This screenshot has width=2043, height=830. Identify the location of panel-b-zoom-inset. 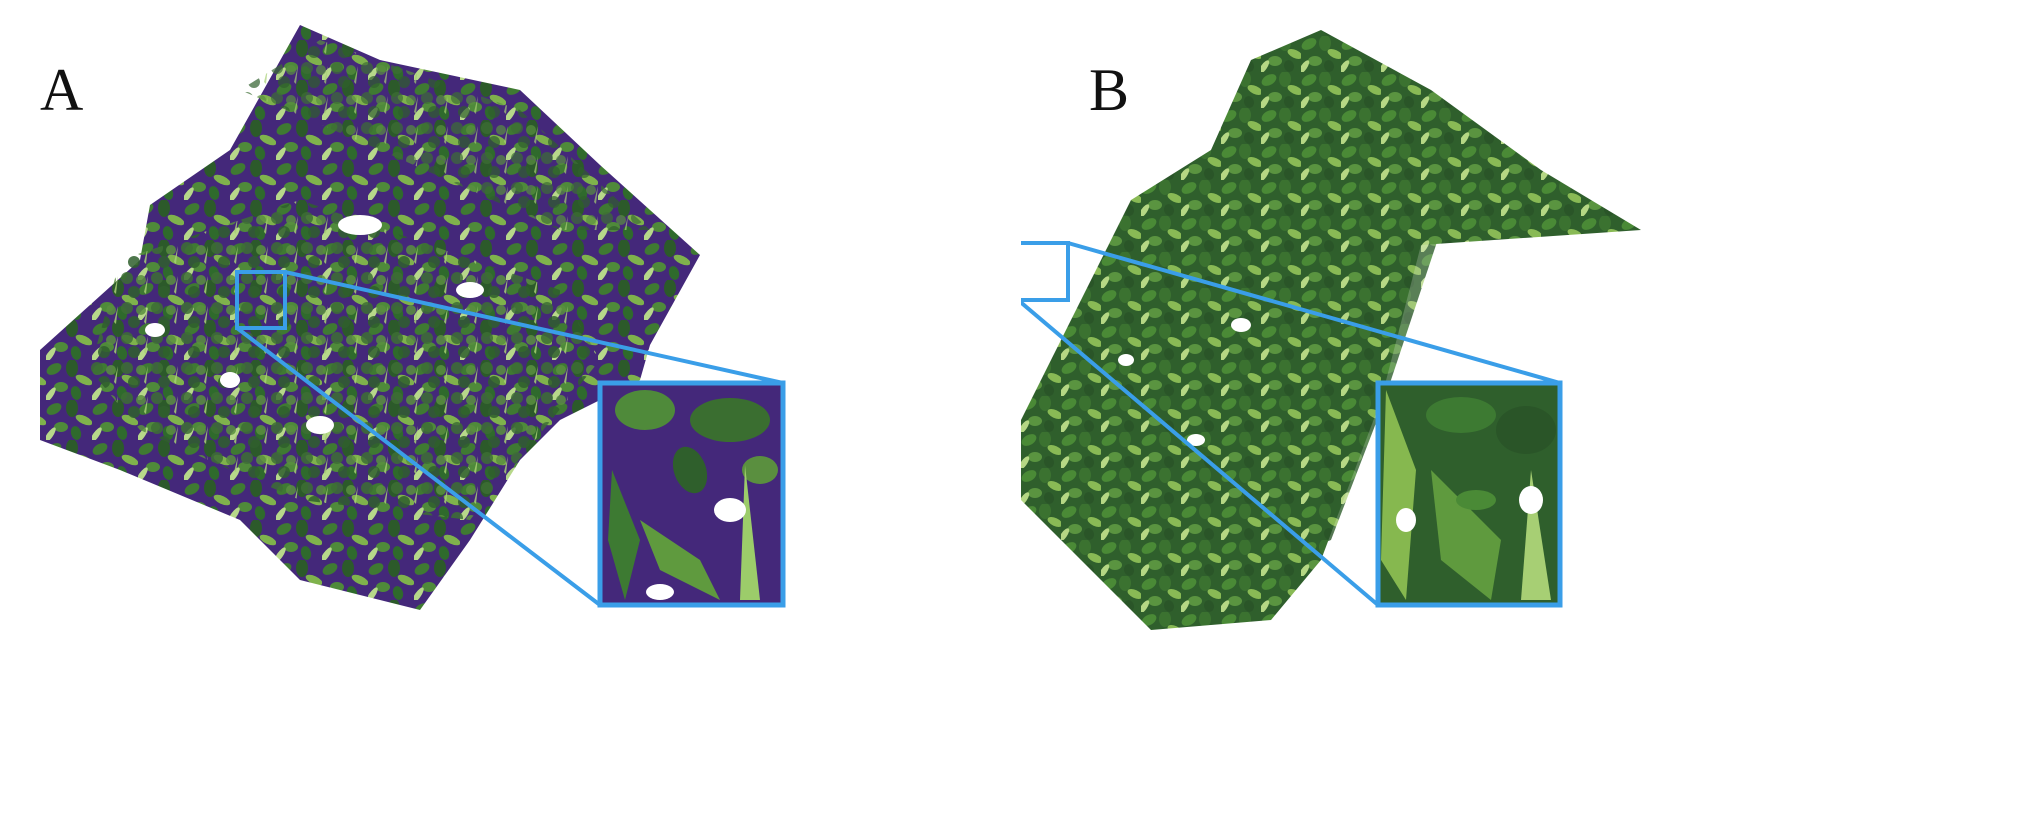
(1469, 494).